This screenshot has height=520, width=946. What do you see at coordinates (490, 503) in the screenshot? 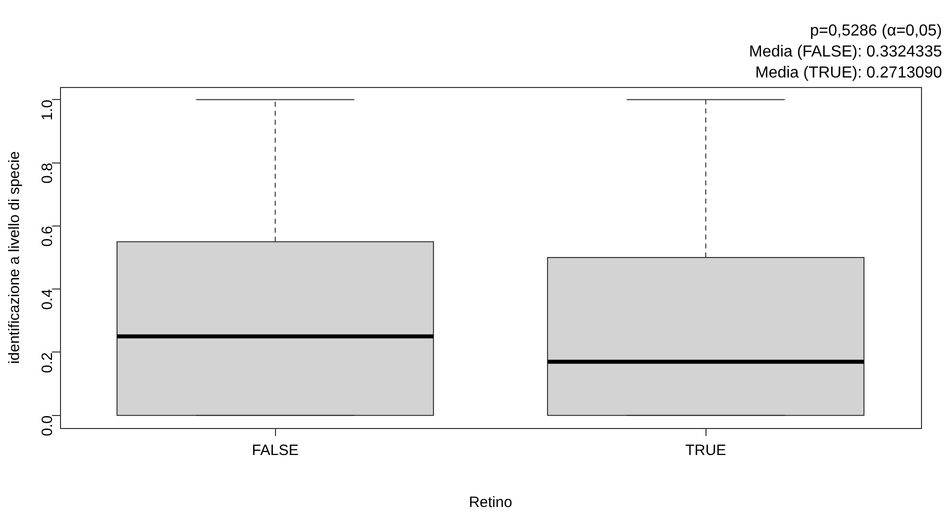
I see `x-axis-title: Retino` at bounding box center [490, 503].